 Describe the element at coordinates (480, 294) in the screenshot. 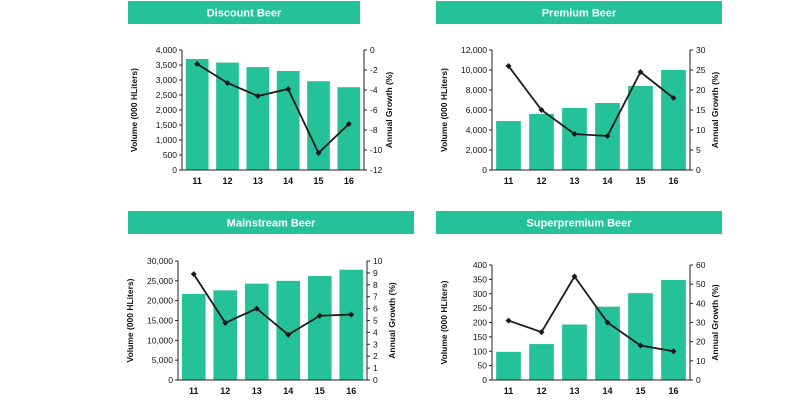

I see `y-tick-label: 300` at that location.